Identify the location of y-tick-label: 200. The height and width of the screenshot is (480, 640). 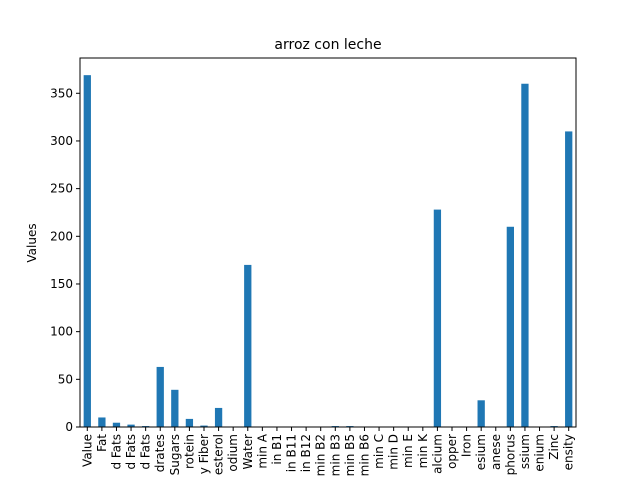
(61, 236).